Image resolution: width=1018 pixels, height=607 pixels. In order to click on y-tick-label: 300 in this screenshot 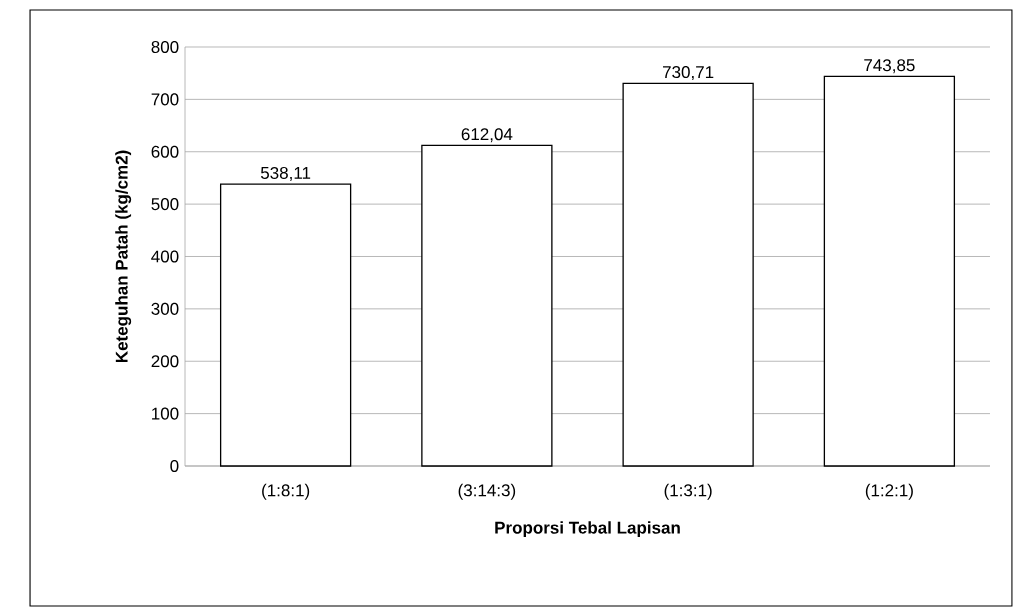, I will do `click(165, 308)`.